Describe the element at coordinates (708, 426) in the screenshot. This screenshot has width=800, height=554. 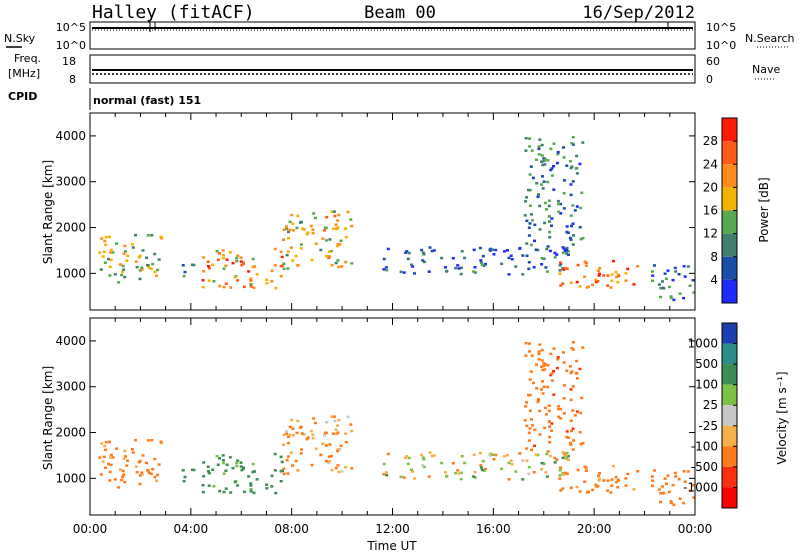
I see `colorbar-tick-label: -25` at that location.